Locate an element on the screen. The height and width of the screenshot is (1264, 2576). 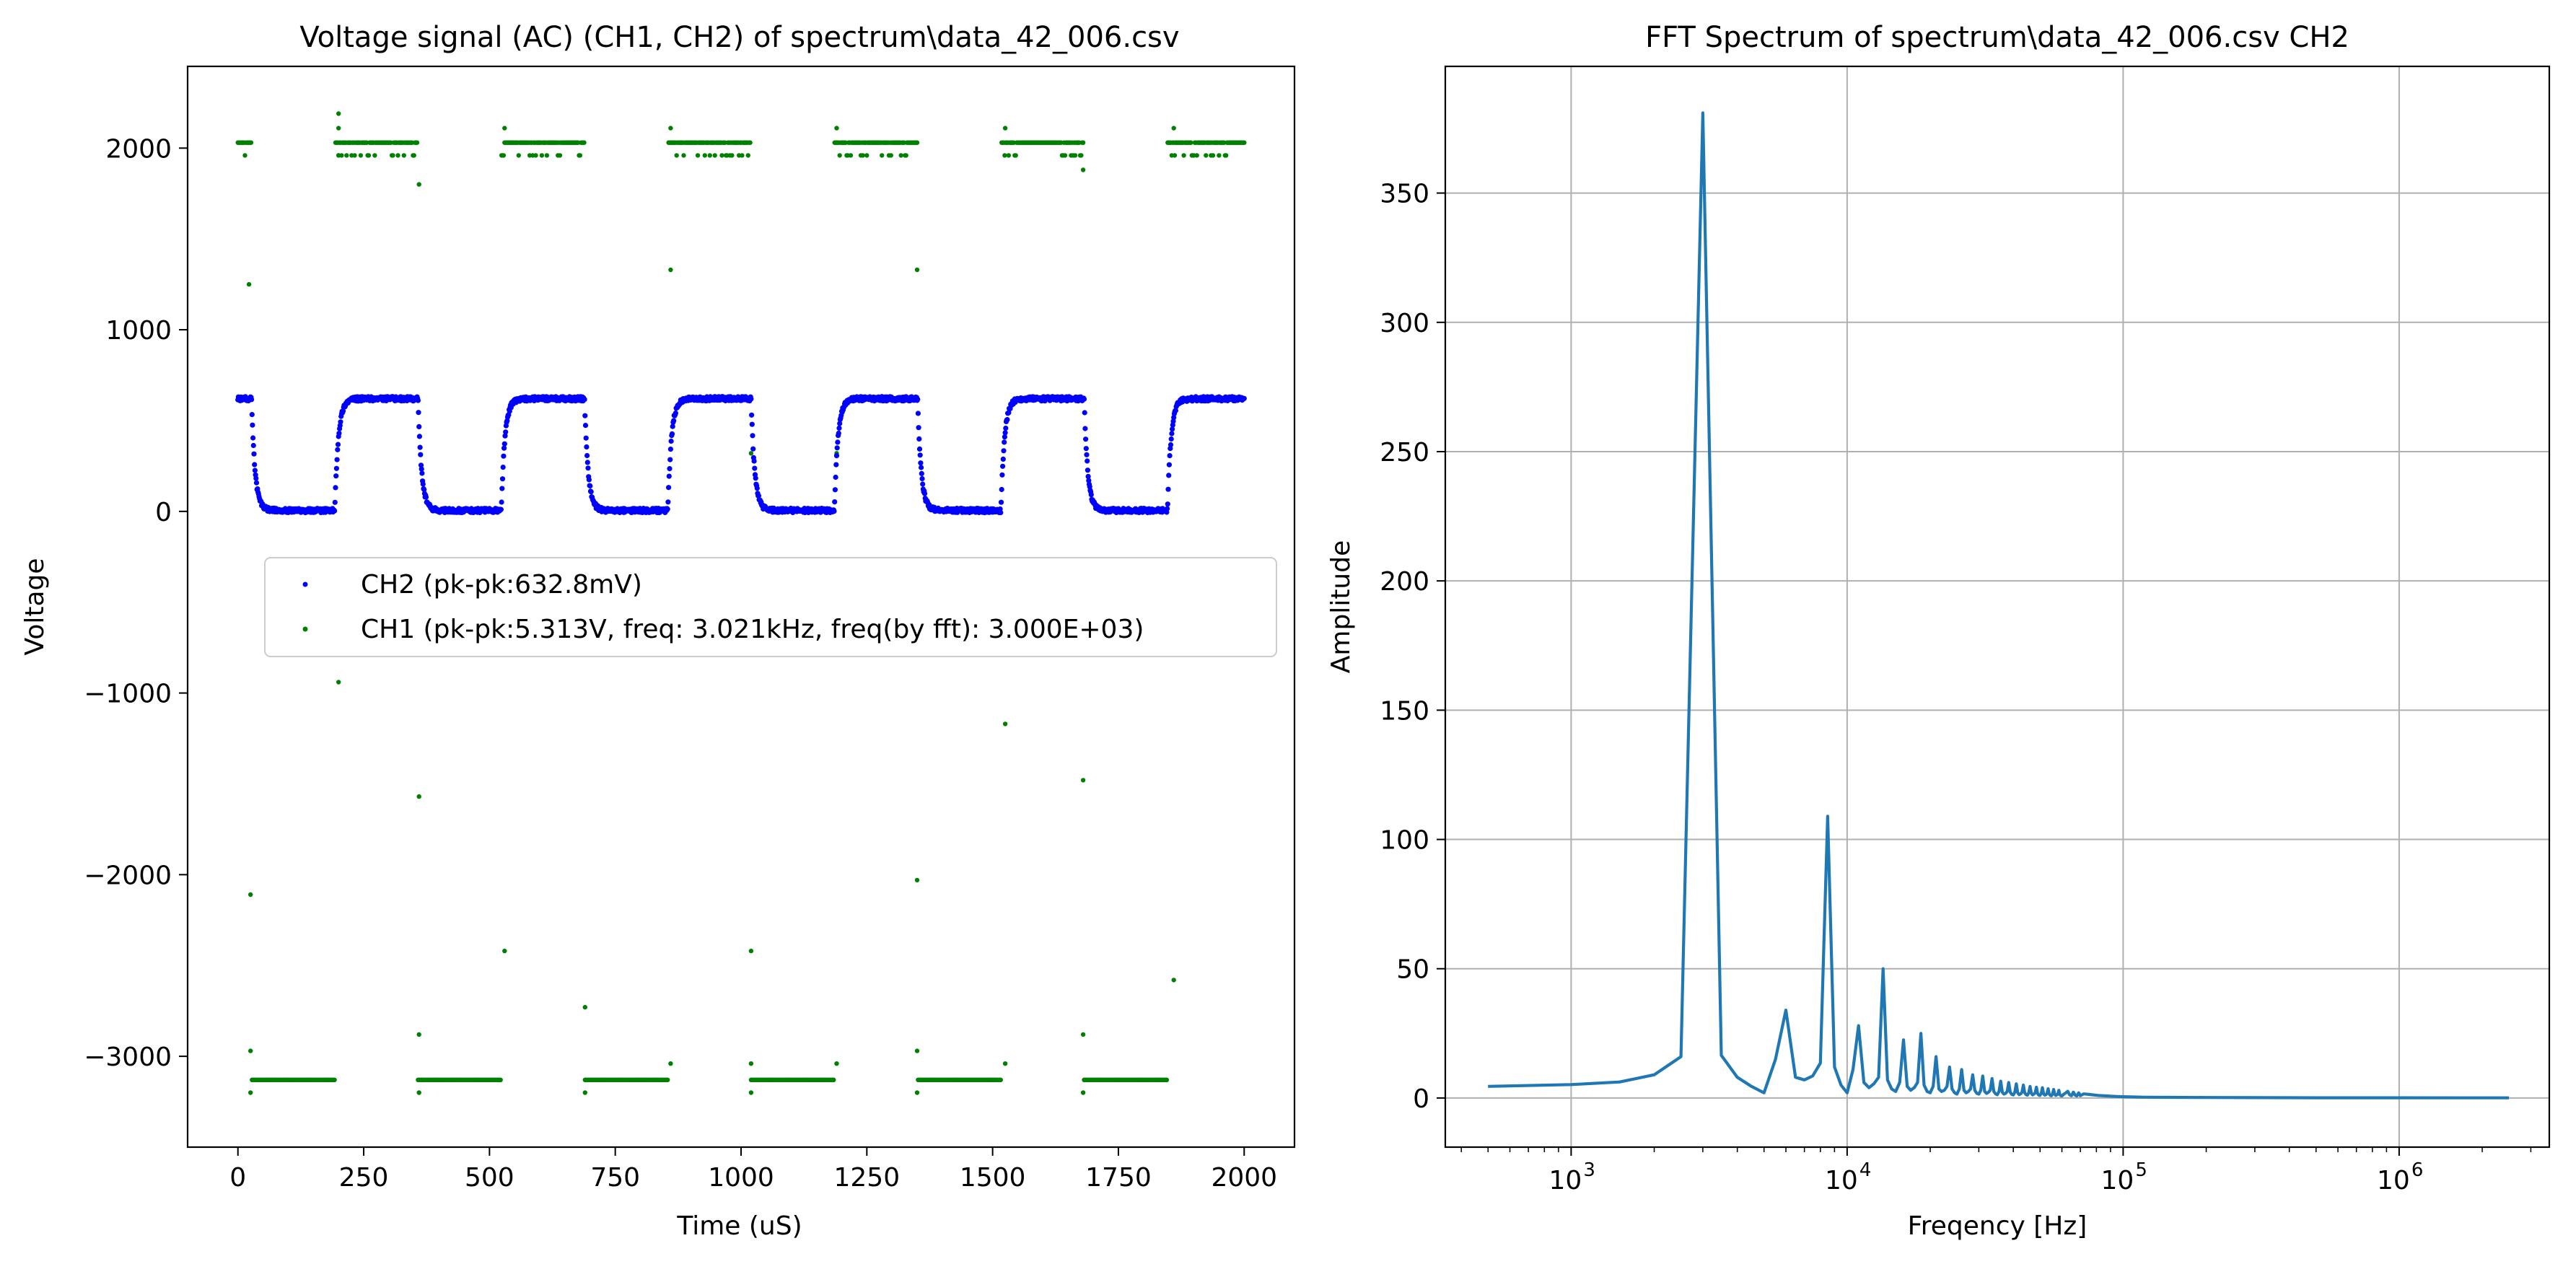
x-tick-exponent: 4 is located at coordinates (1865, 1170).